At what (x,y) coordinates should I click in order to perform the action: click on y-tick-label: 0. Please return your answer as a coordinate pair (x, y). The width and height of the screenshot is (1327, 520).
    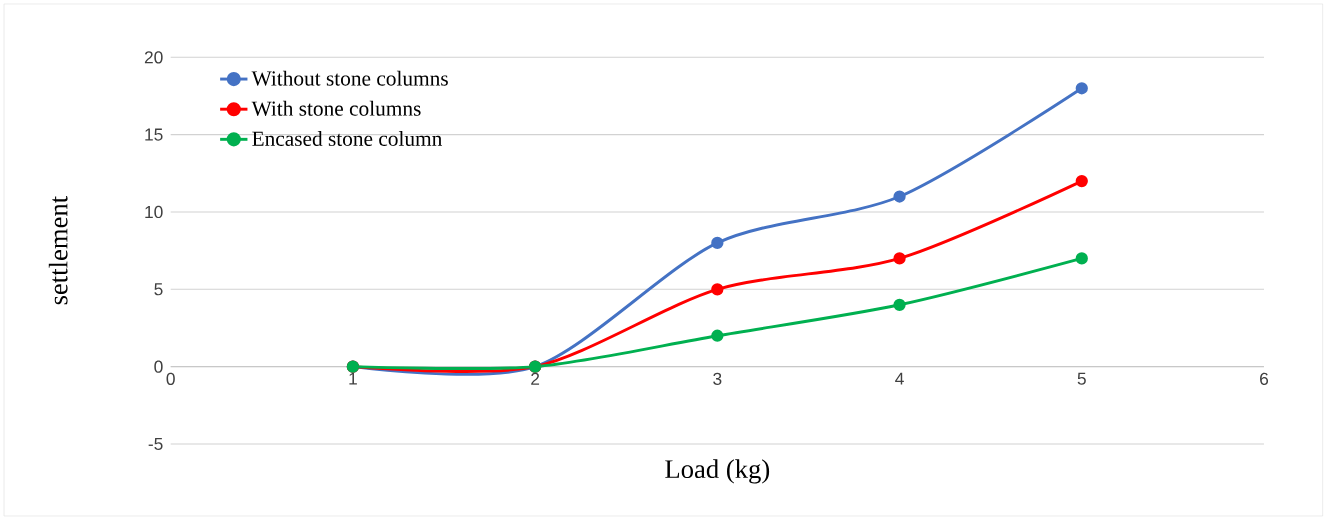
    Looking at the image, I should click on (158, 366).